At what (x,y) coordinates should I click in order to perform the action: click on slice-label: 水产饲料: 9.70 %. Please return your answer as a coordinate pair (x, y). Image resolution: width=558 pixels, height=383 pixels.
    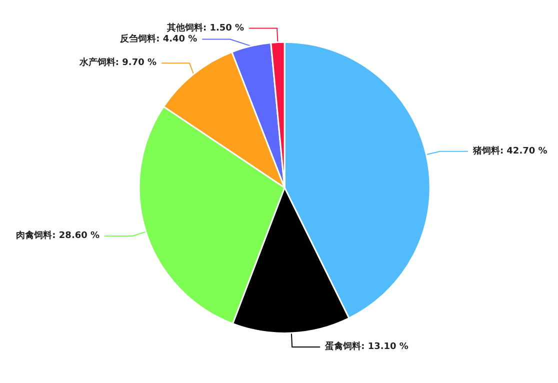
    Looking at the image, I should click on (117, 62).